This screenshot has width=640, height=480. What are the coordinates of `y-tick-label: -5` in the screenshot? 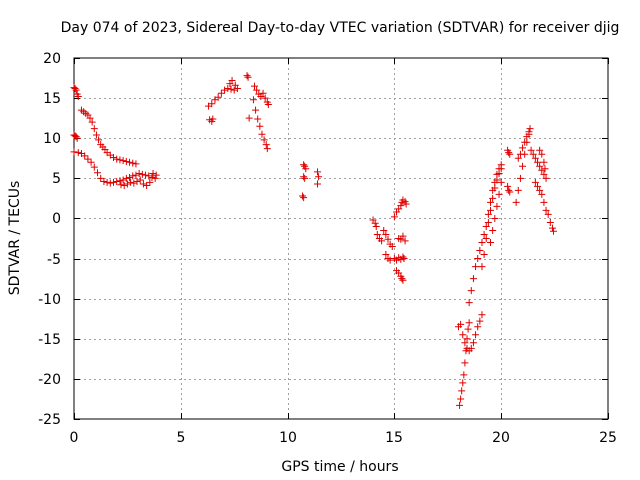 It's located at (54, 260).